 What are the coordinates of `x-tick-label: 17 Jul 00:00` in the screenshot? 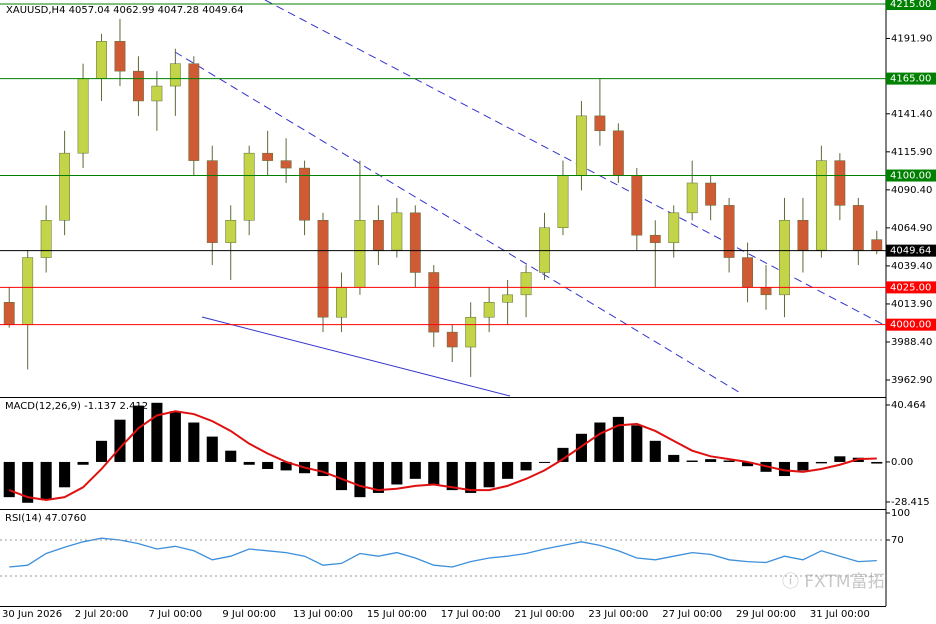 It's located at (471, 614).